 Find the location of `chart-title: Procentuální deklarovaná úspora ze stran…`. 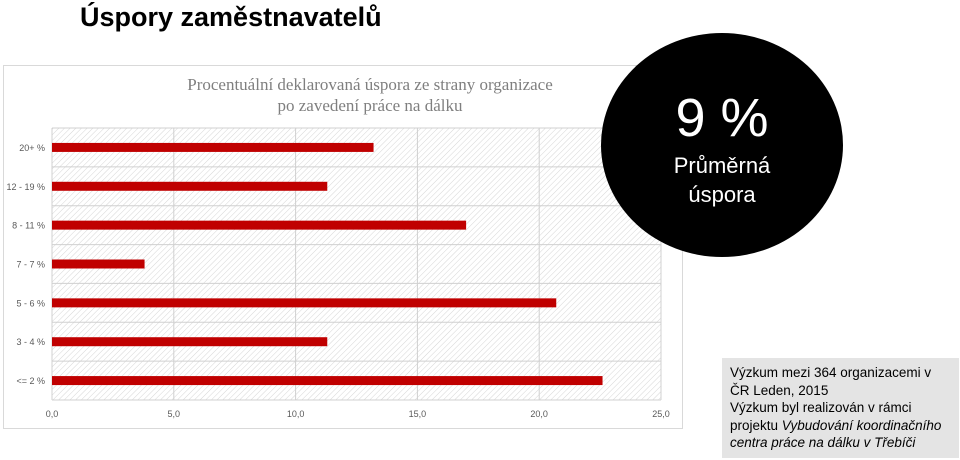

chart-title: Procentuální deklarovaná úspora ze stran… is located at coordinates (370, 95).